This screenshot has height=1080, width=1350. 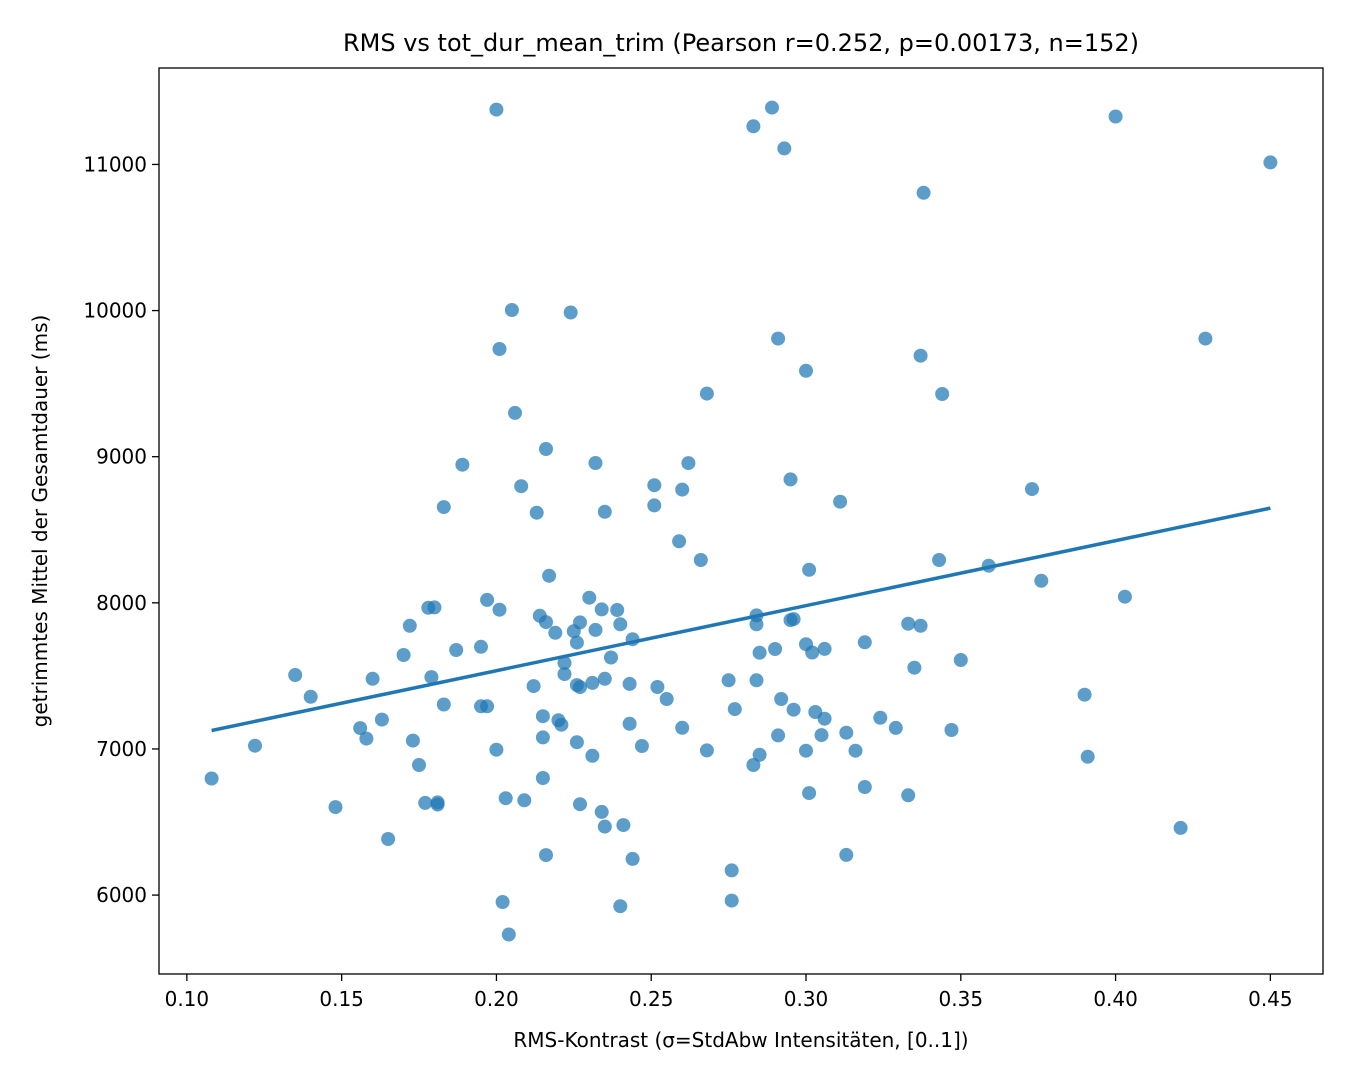 What do you see at coordinates (121, 603) in the screenshot?
I see `y-tick-label: 8000` at bounding box center [121, 603].